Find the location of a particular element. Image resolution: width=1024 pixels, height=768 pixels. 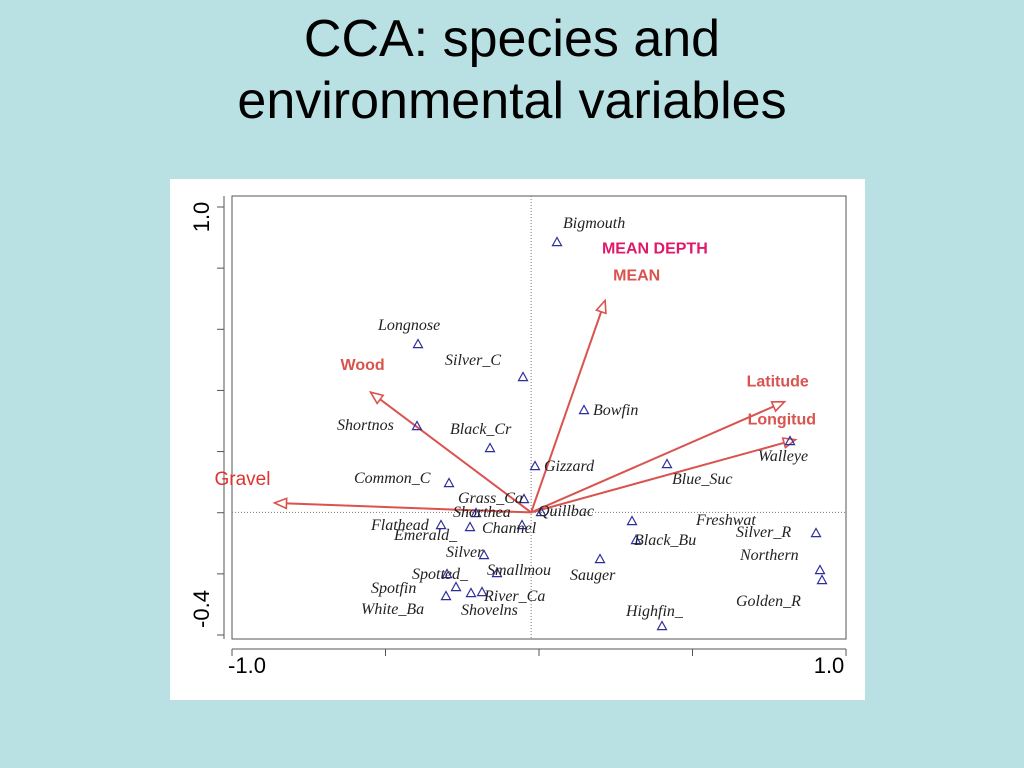

env-label-longitud: Longitud is located at coordinates (782, 420).